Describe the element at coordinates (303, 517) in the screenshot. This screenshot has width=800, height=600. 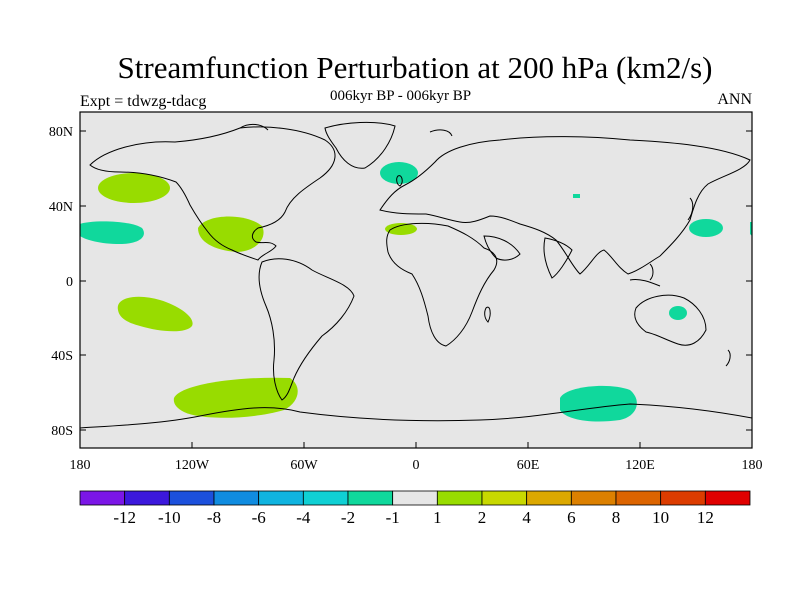
I see `colorbar-label: -4` at that location.